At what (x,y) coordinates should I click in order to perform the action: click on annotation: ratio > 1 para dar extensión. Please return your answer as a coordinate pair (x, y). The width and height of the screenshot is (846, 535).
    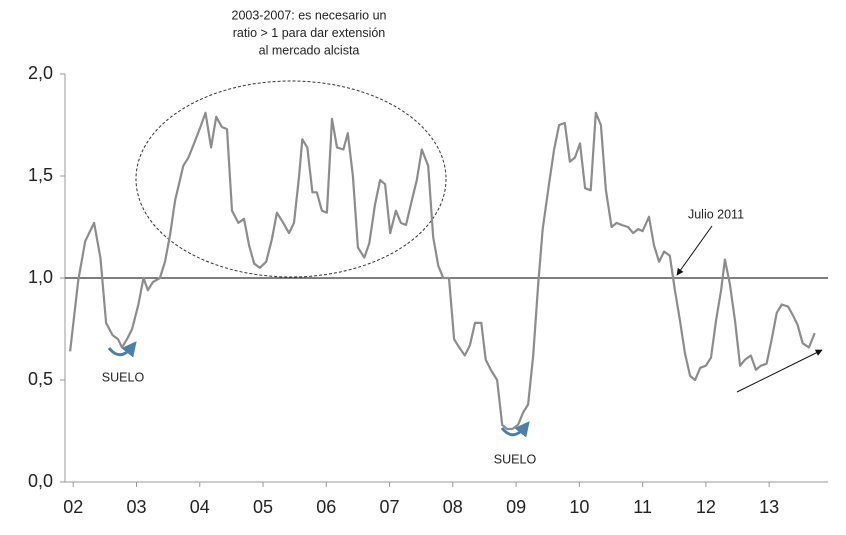
    Looking at the image, I should click on (309, 33).